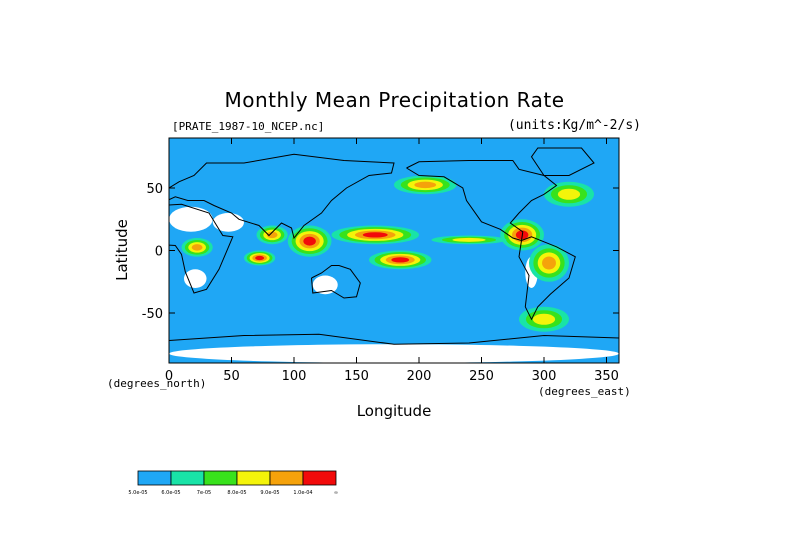 This screenshot has width=789, height=558. I want to click on x-tick-label: 150, so click(356, 376).